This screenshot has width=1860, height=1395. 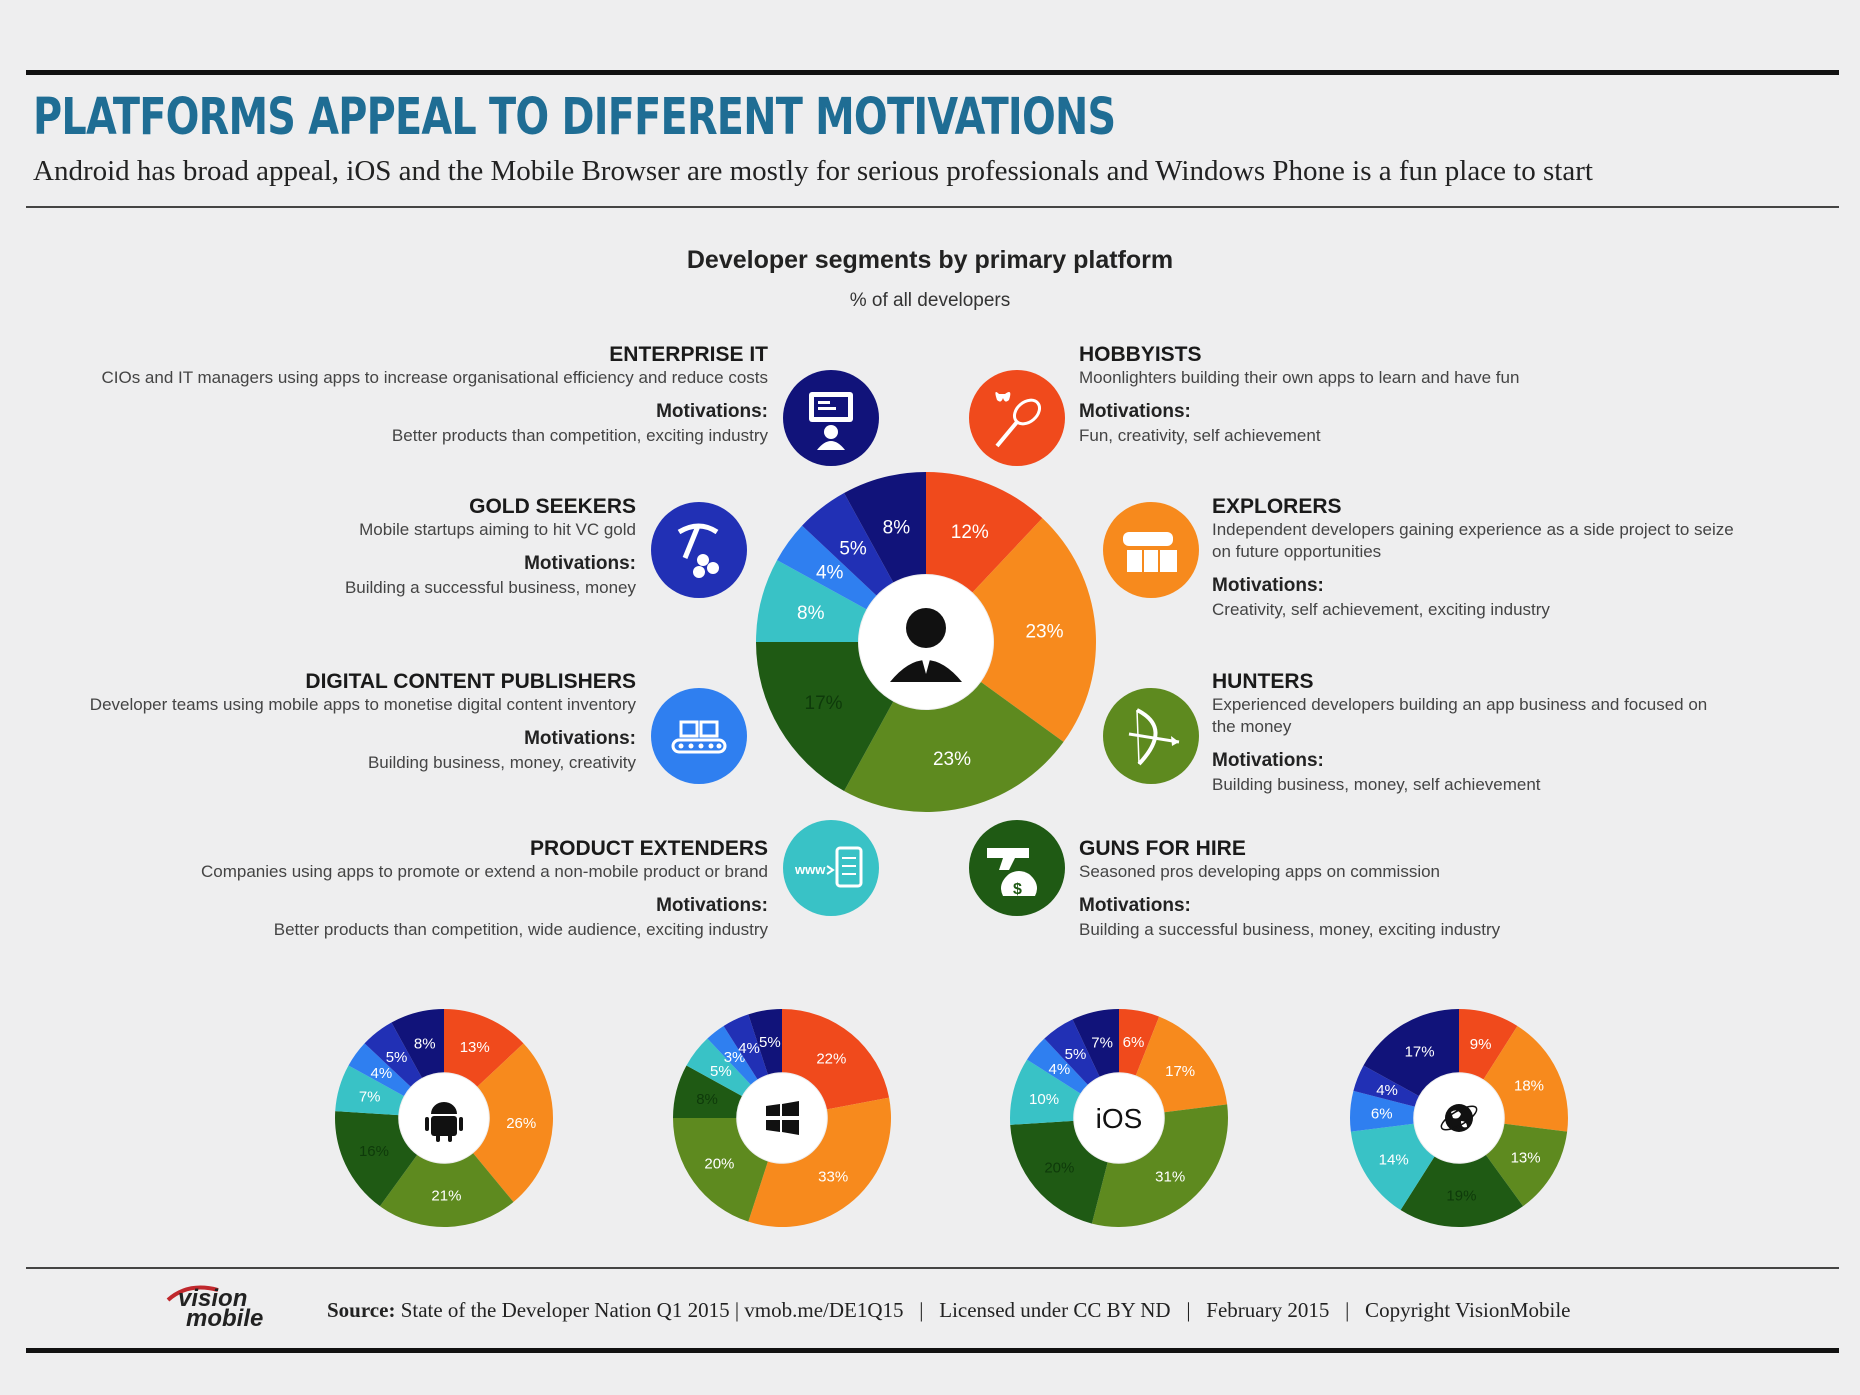 I want to click on slice-label-digital-content-publishers: 3%, so click(x=735, y=1057).